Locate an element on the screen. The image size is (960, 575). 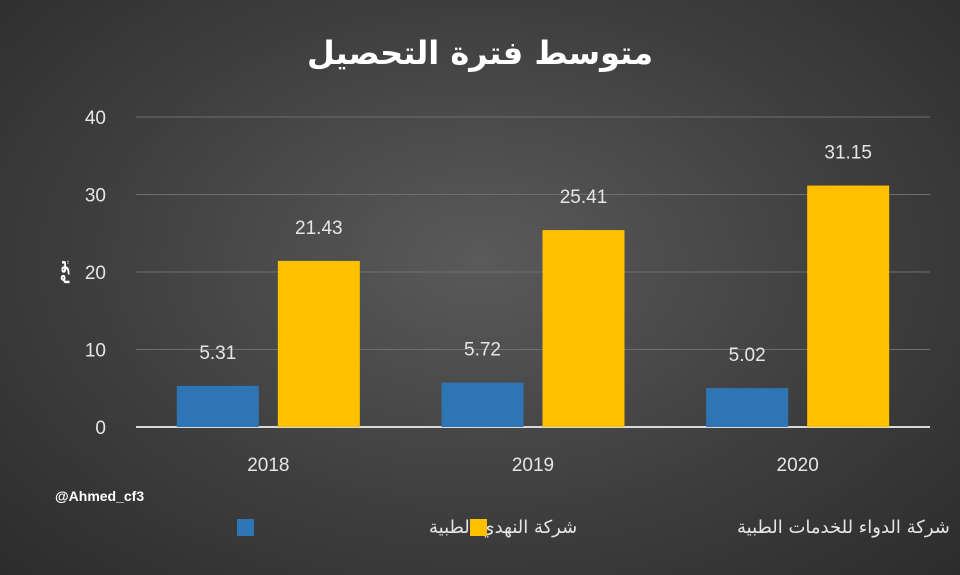
chart-title: متوسط فترة التحصيل is located at coordinates (480, 53).